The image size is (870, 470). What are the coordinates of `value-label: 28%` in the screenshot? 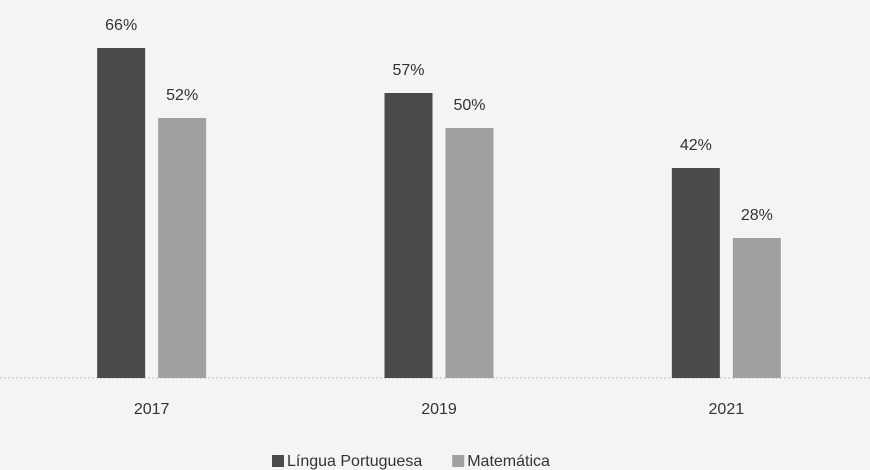 It's located at (757, 215).